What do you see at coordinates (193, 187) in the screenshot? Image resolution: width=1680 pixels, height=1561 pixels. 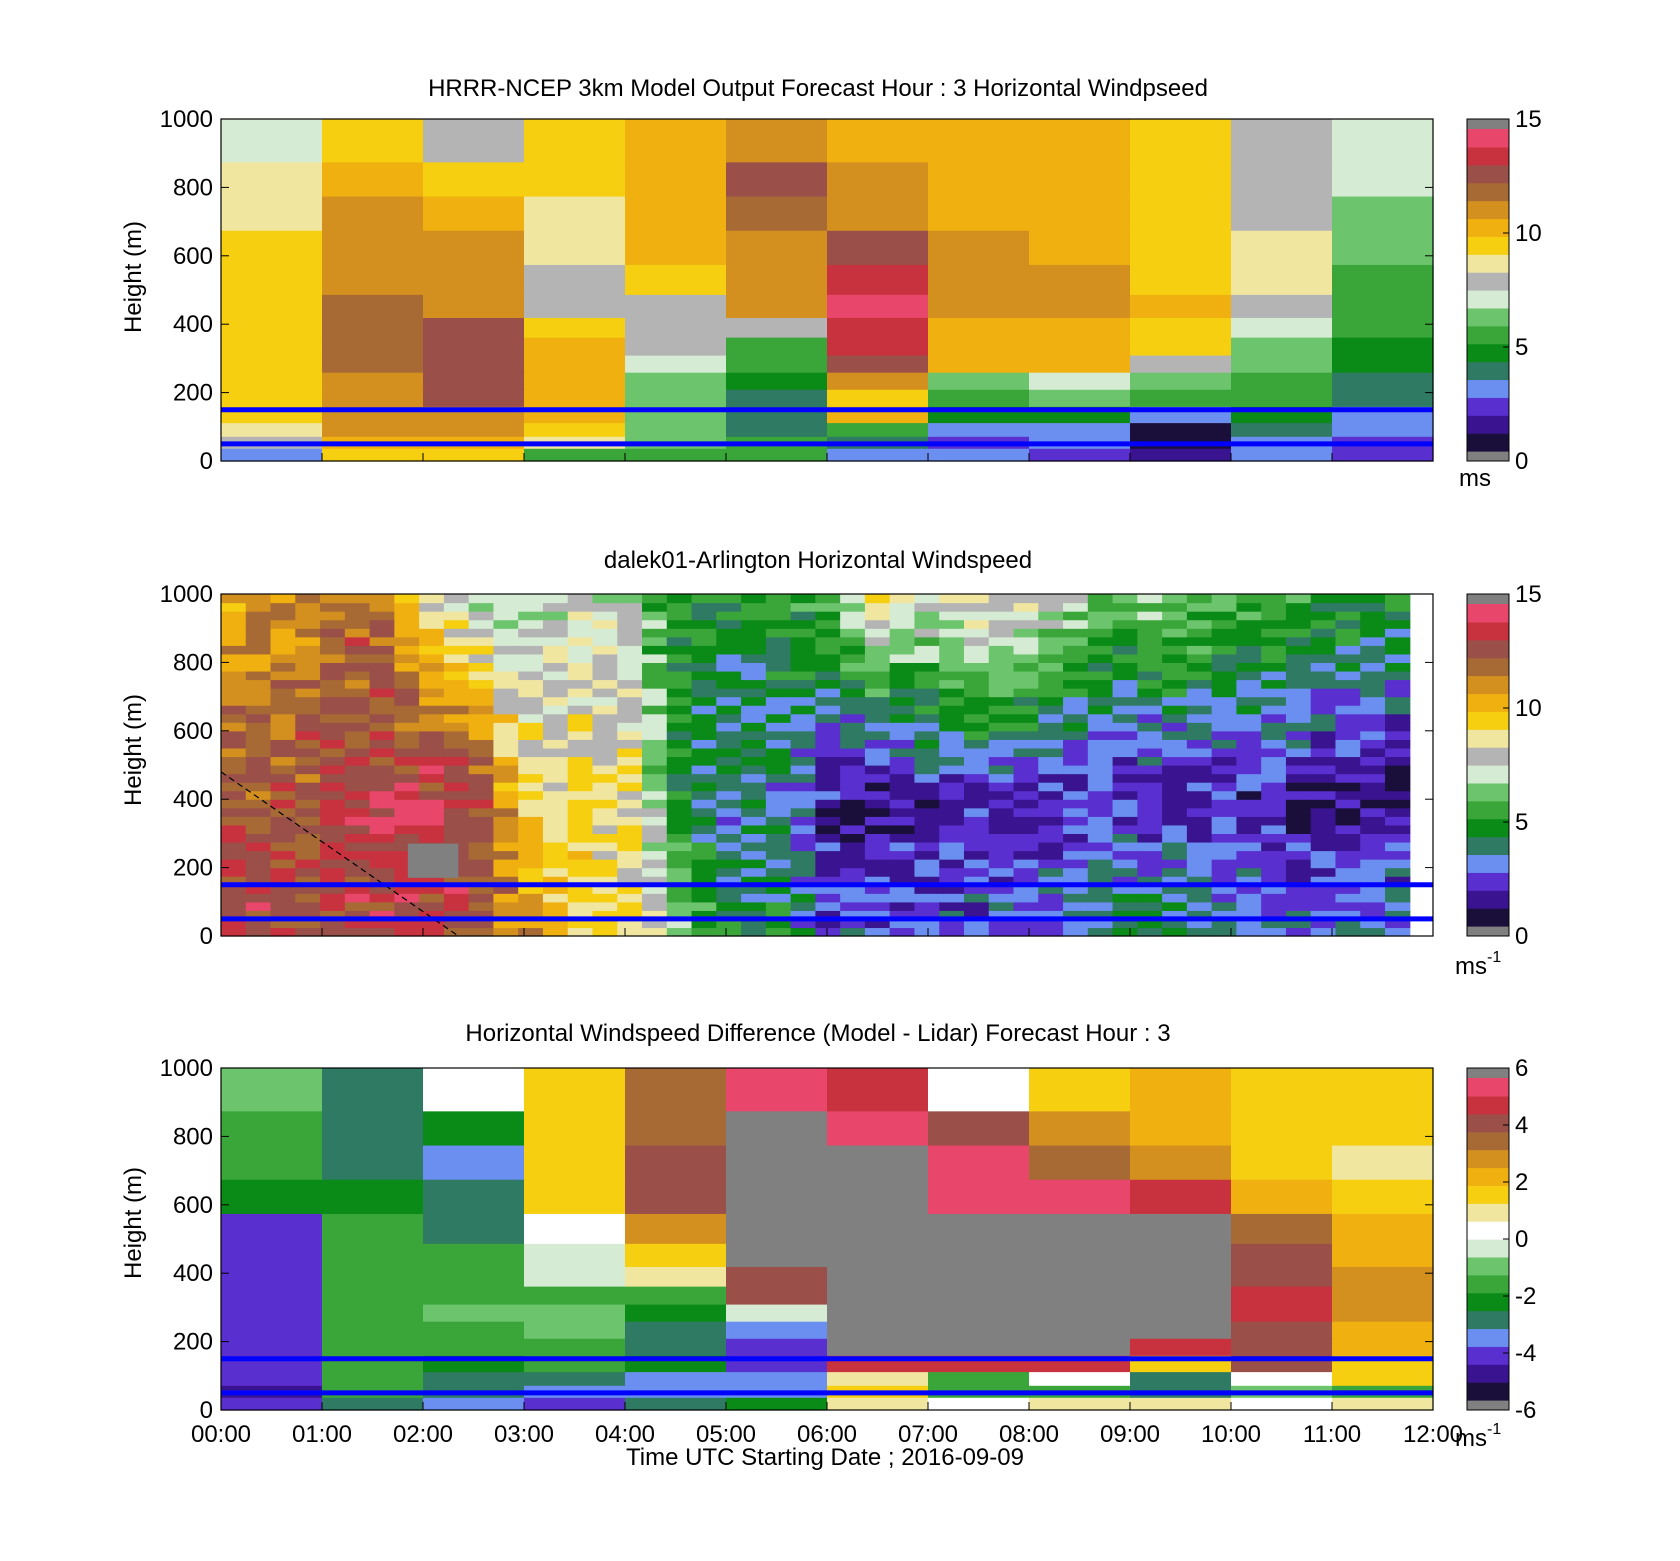 I see `y-tick-label: 800` at bounding box center [193, 187].